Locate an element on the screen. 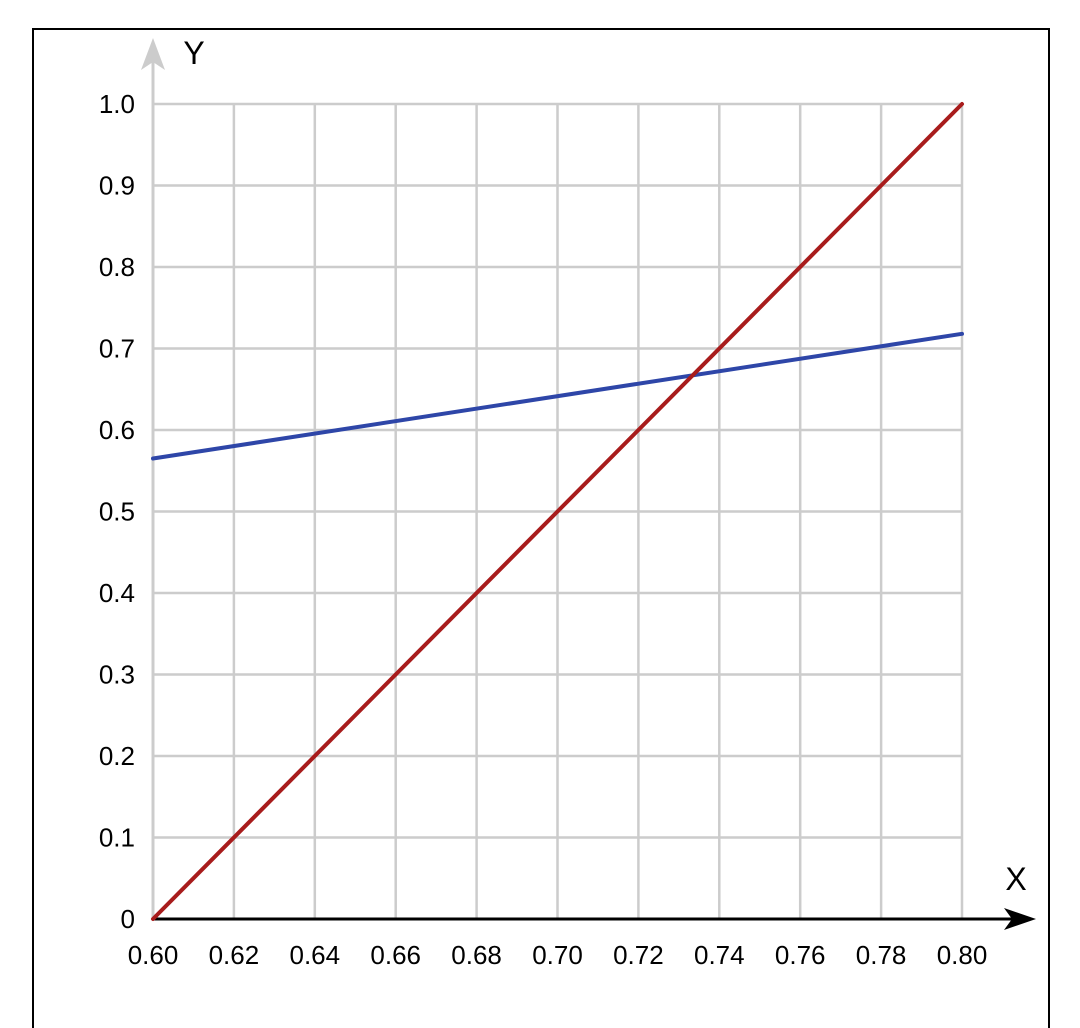  x-tick-label: 0.78 is located at coordinates (881, 955).